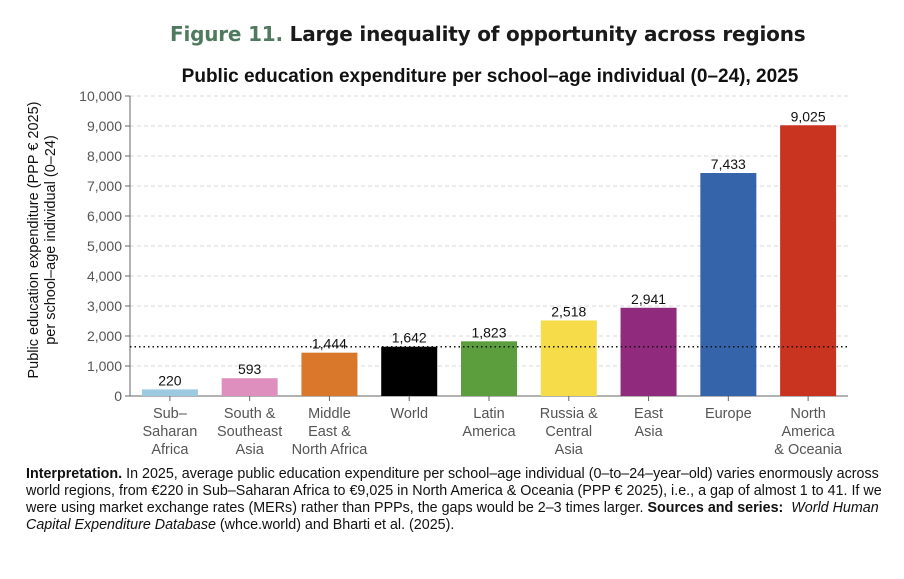 The height and width of the screenshot is (579, 904). I want to click on x-tick-label: Saharan, so click(169, 432).